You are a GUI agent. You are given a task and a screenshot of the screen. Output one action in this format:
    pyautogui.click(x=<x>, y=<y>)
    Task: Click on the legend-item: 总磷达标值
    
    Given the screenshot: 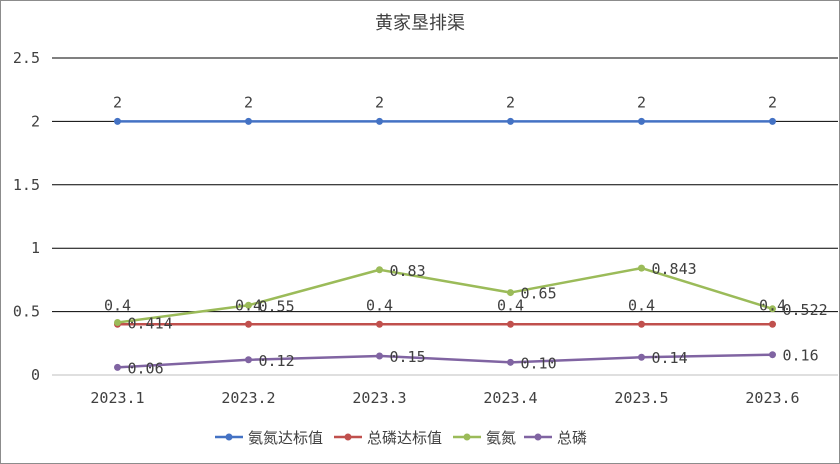 What is the action you would take?
    pyautogui.click(x=388, y=438)
    